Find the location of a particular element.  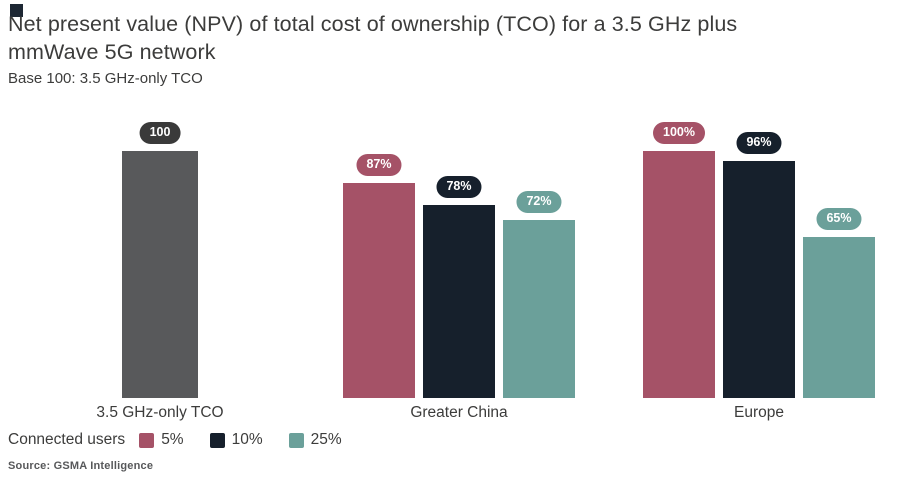

value-badge-greater-china-5-: 87% is located at coordinates (379, 165).